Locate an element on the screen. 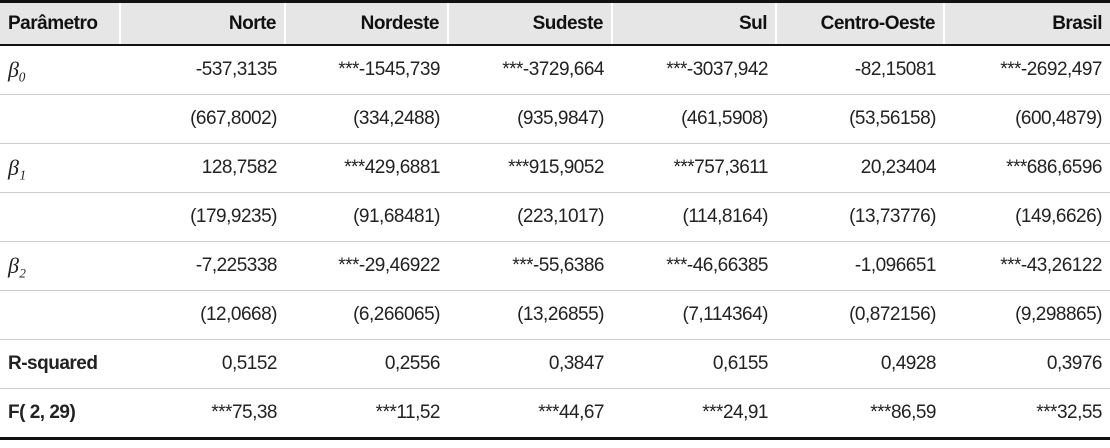 This screenshot has height=448, width=1110. value-cell: ***-55,6386 is located at coordinates (530, 266).